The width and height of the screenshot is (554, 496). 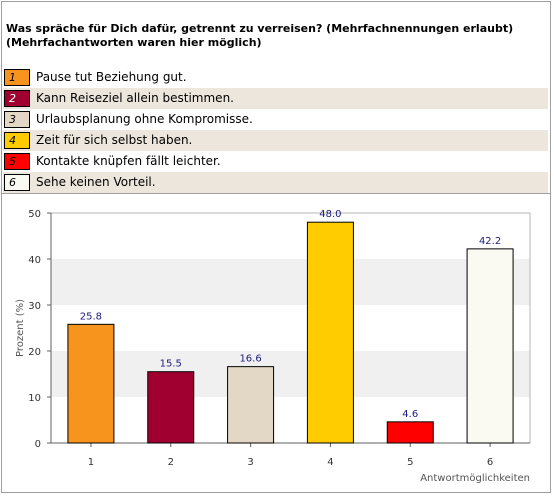 I want to click on legend-item-4: 4 Zeit für sich selbst haben., so click(x=275, y=140).